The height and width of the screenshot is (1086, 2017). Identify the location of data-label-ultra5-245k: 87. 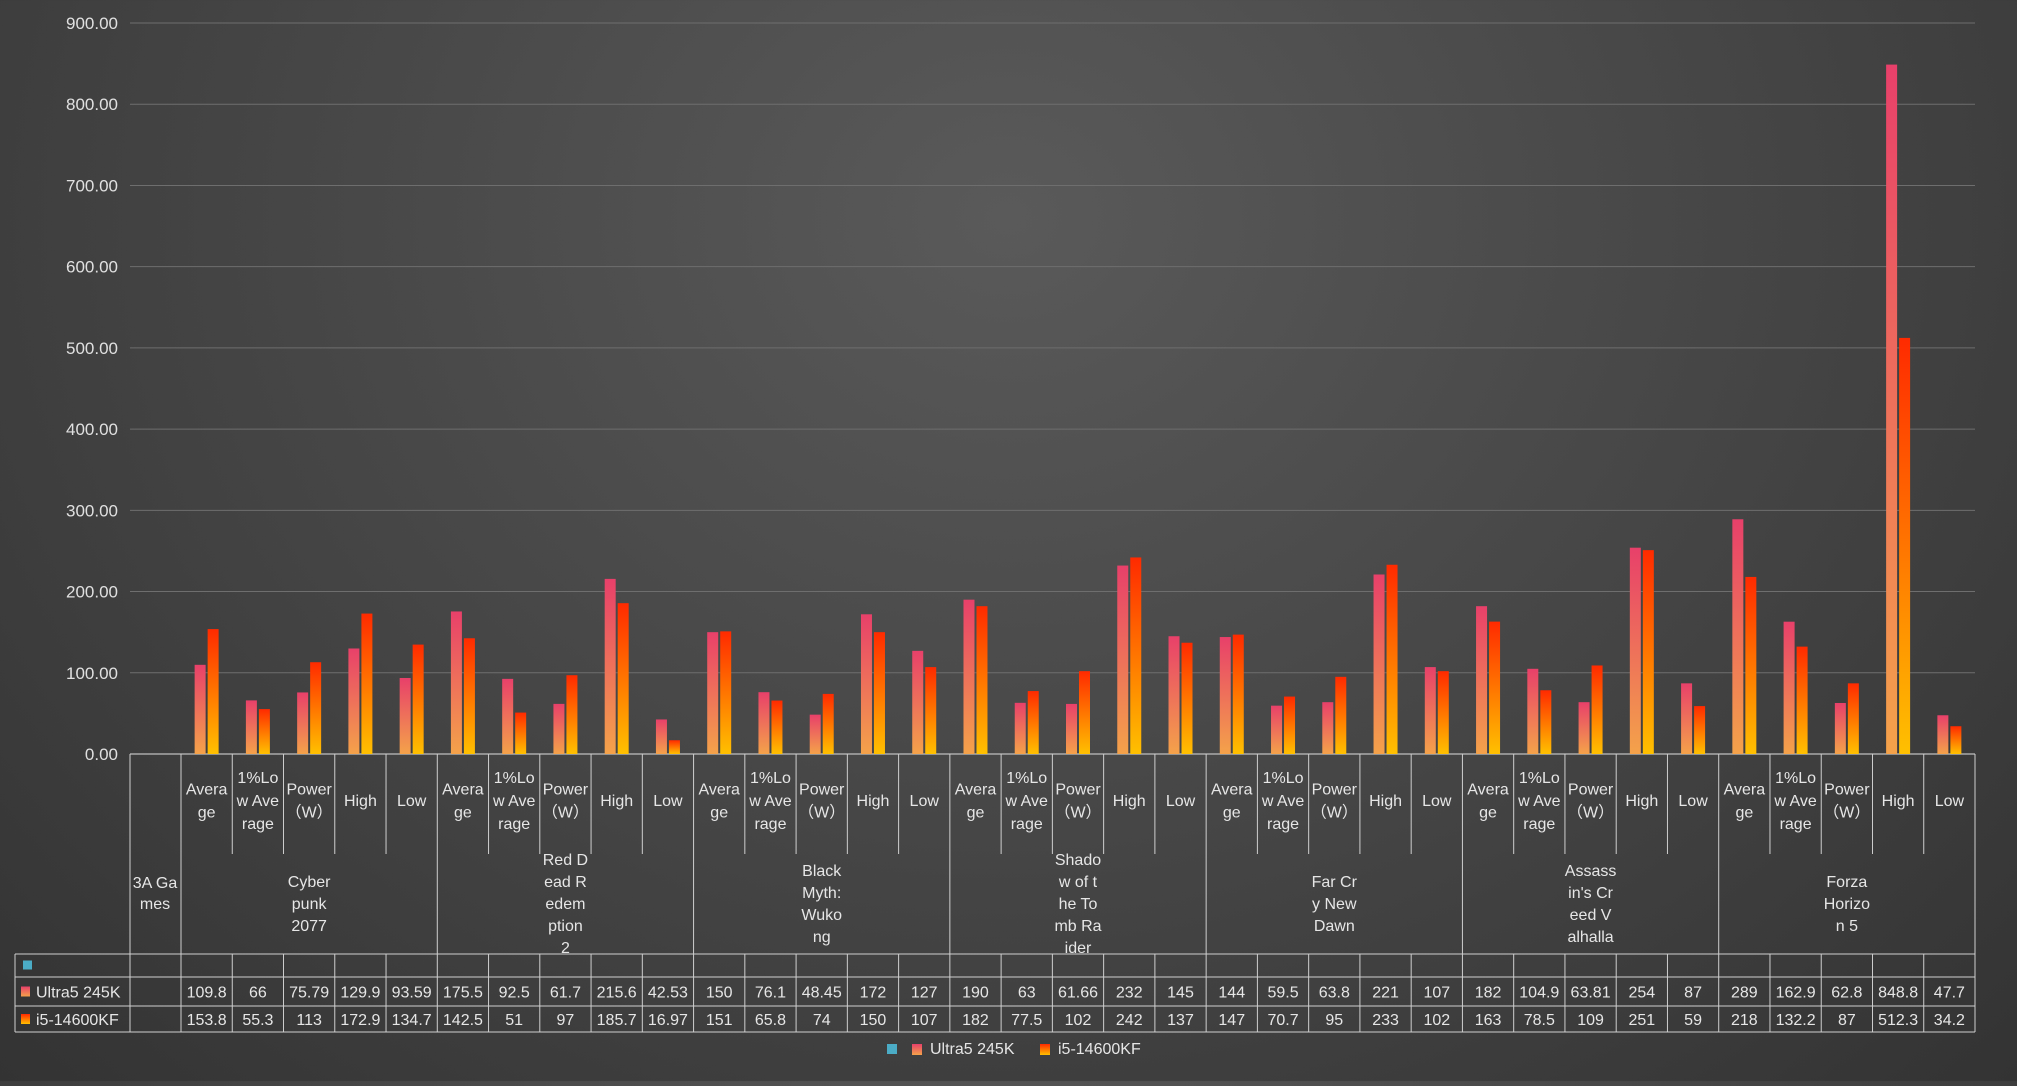
(1693, 993).